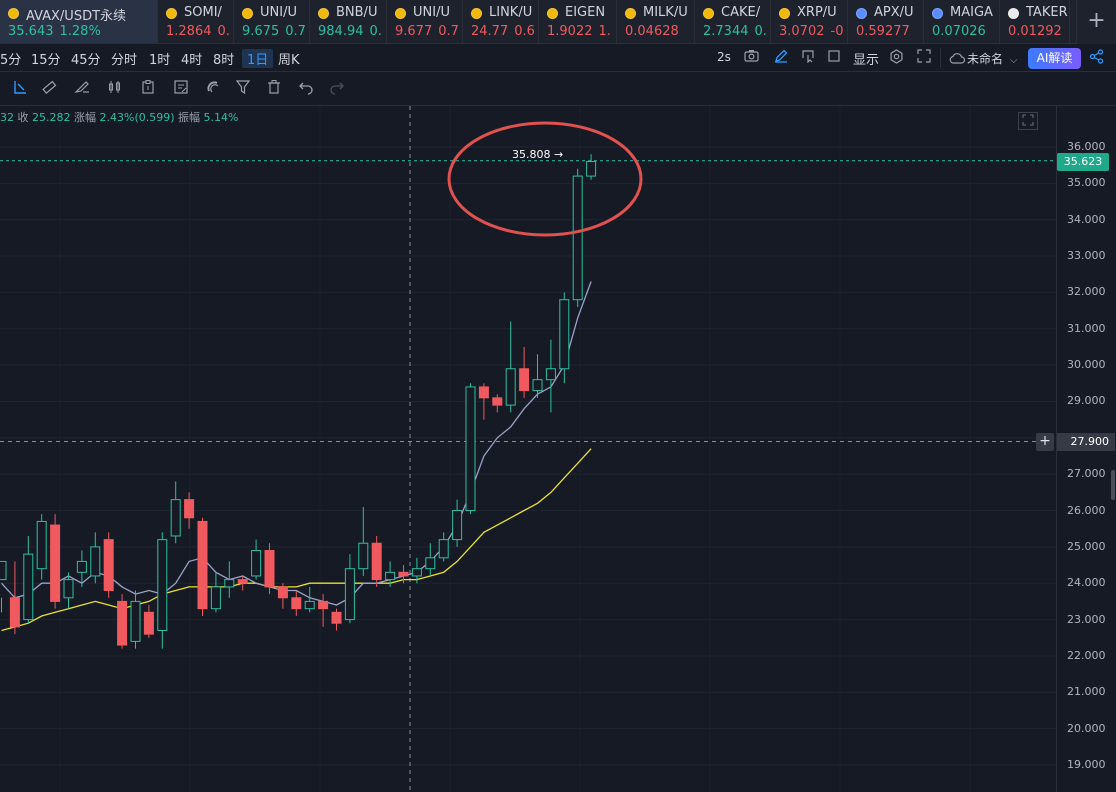  I want to click on fullscreen-icon, so click(924, 58).